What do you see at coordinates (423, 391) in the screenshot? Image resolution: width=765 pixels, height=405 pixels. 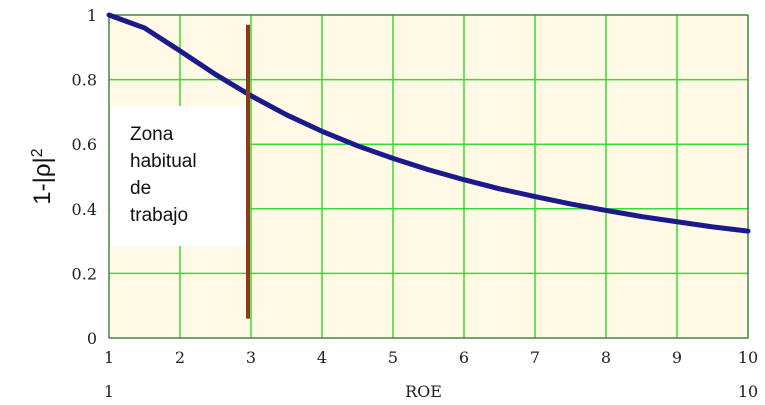 I see `x-axis-label: ROE` at bounding box center [423, 391].